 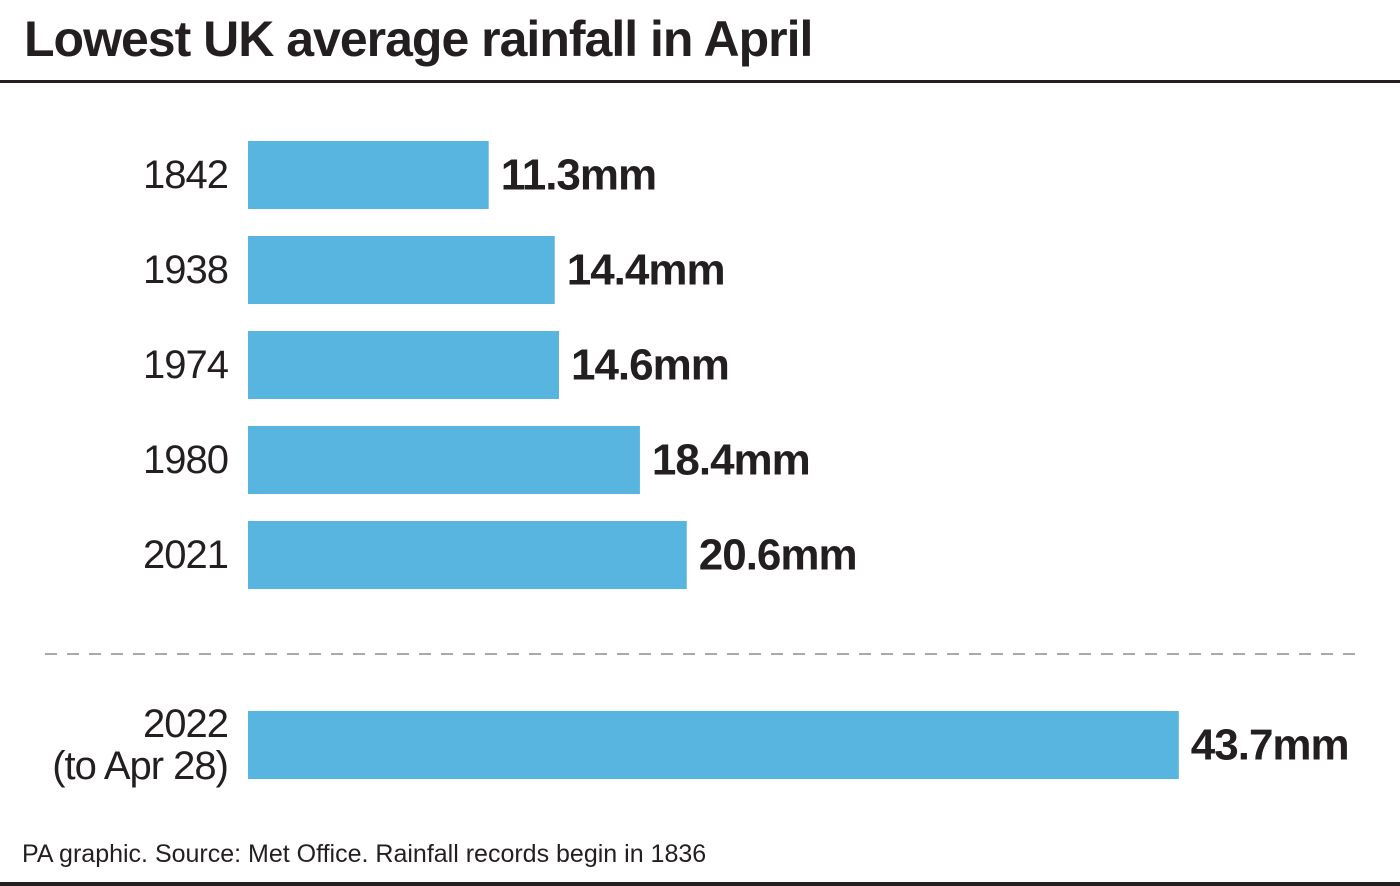 I want to click on category-label: (to Apr 28), so click(x=140, y=766).